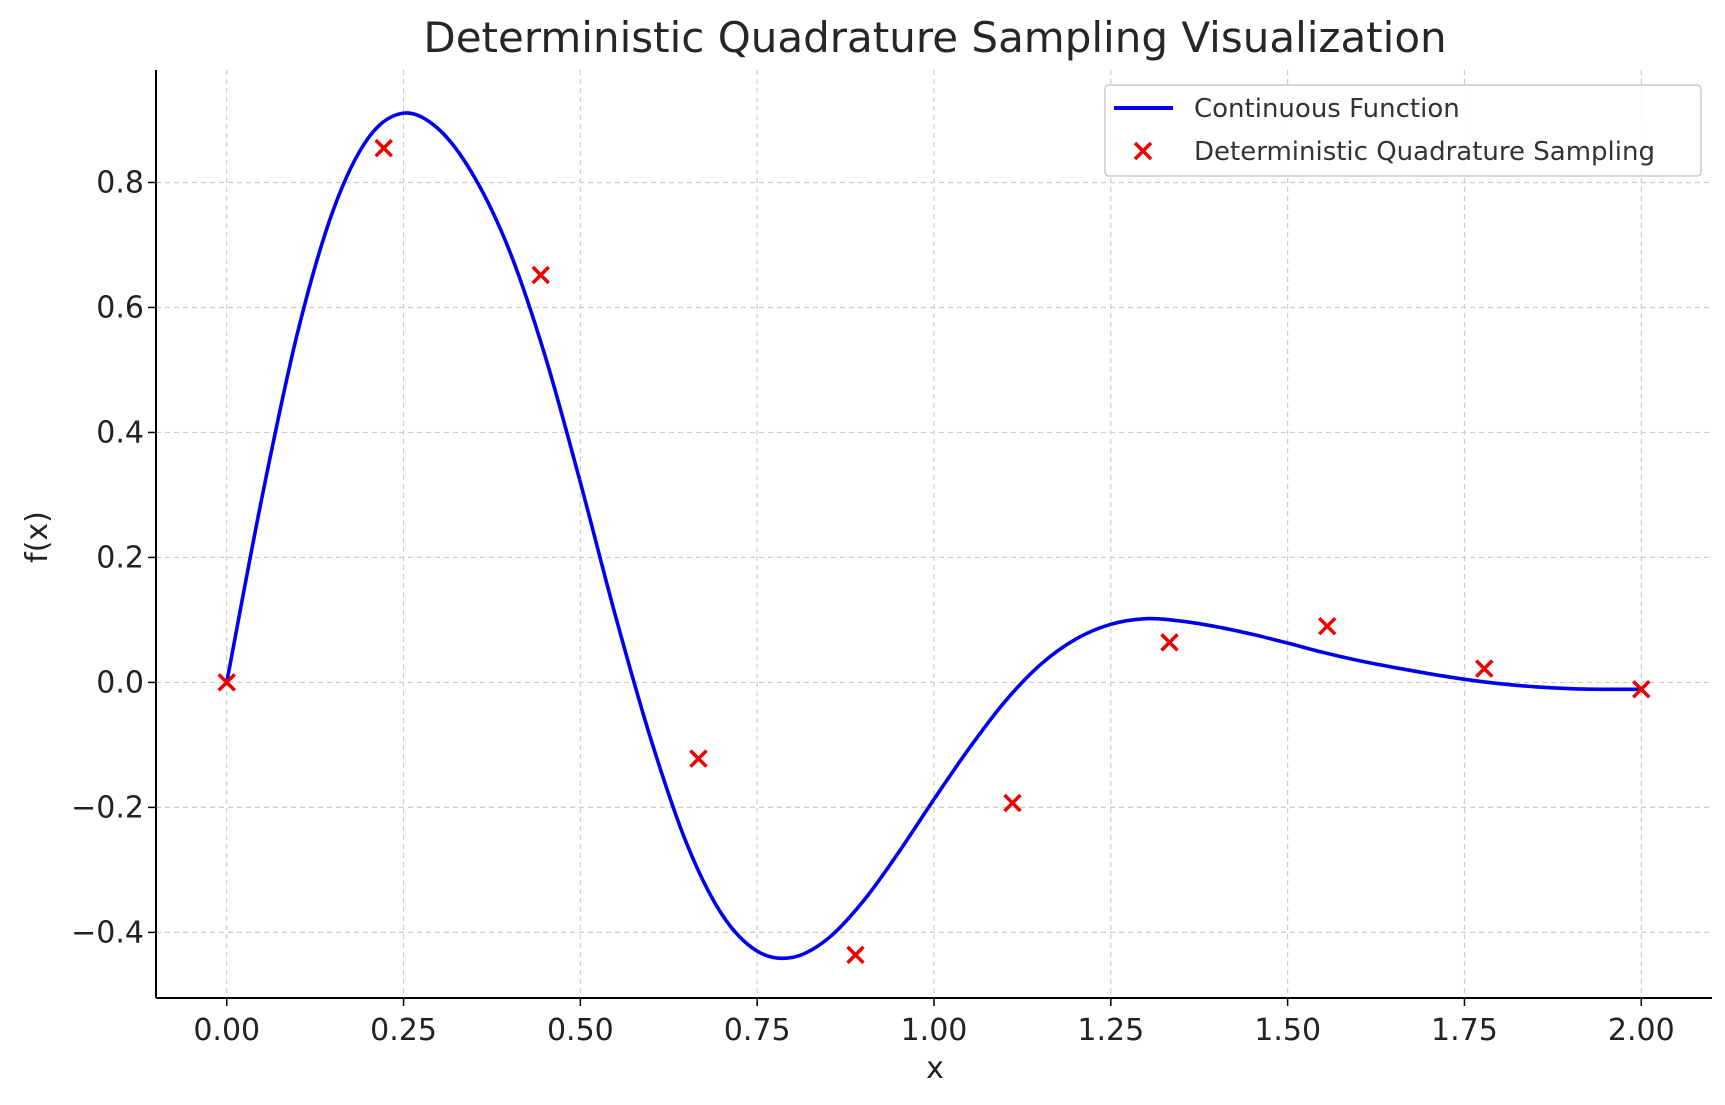  I want to click on y-axis-label: f(x), so click(37, 537).